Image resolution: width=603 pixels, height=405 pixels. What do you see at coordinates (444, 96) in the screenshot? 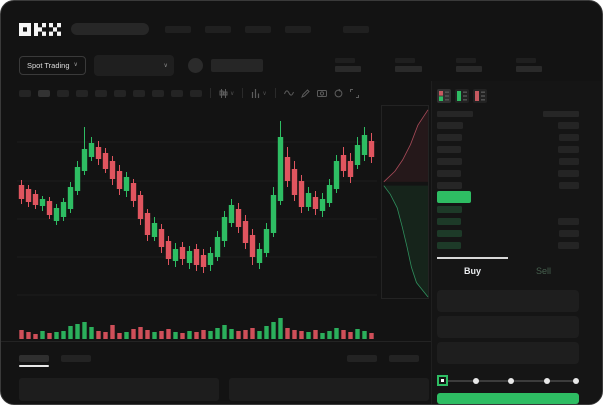
I see `combined-book-view-icon` at bounding box center [444, 96].